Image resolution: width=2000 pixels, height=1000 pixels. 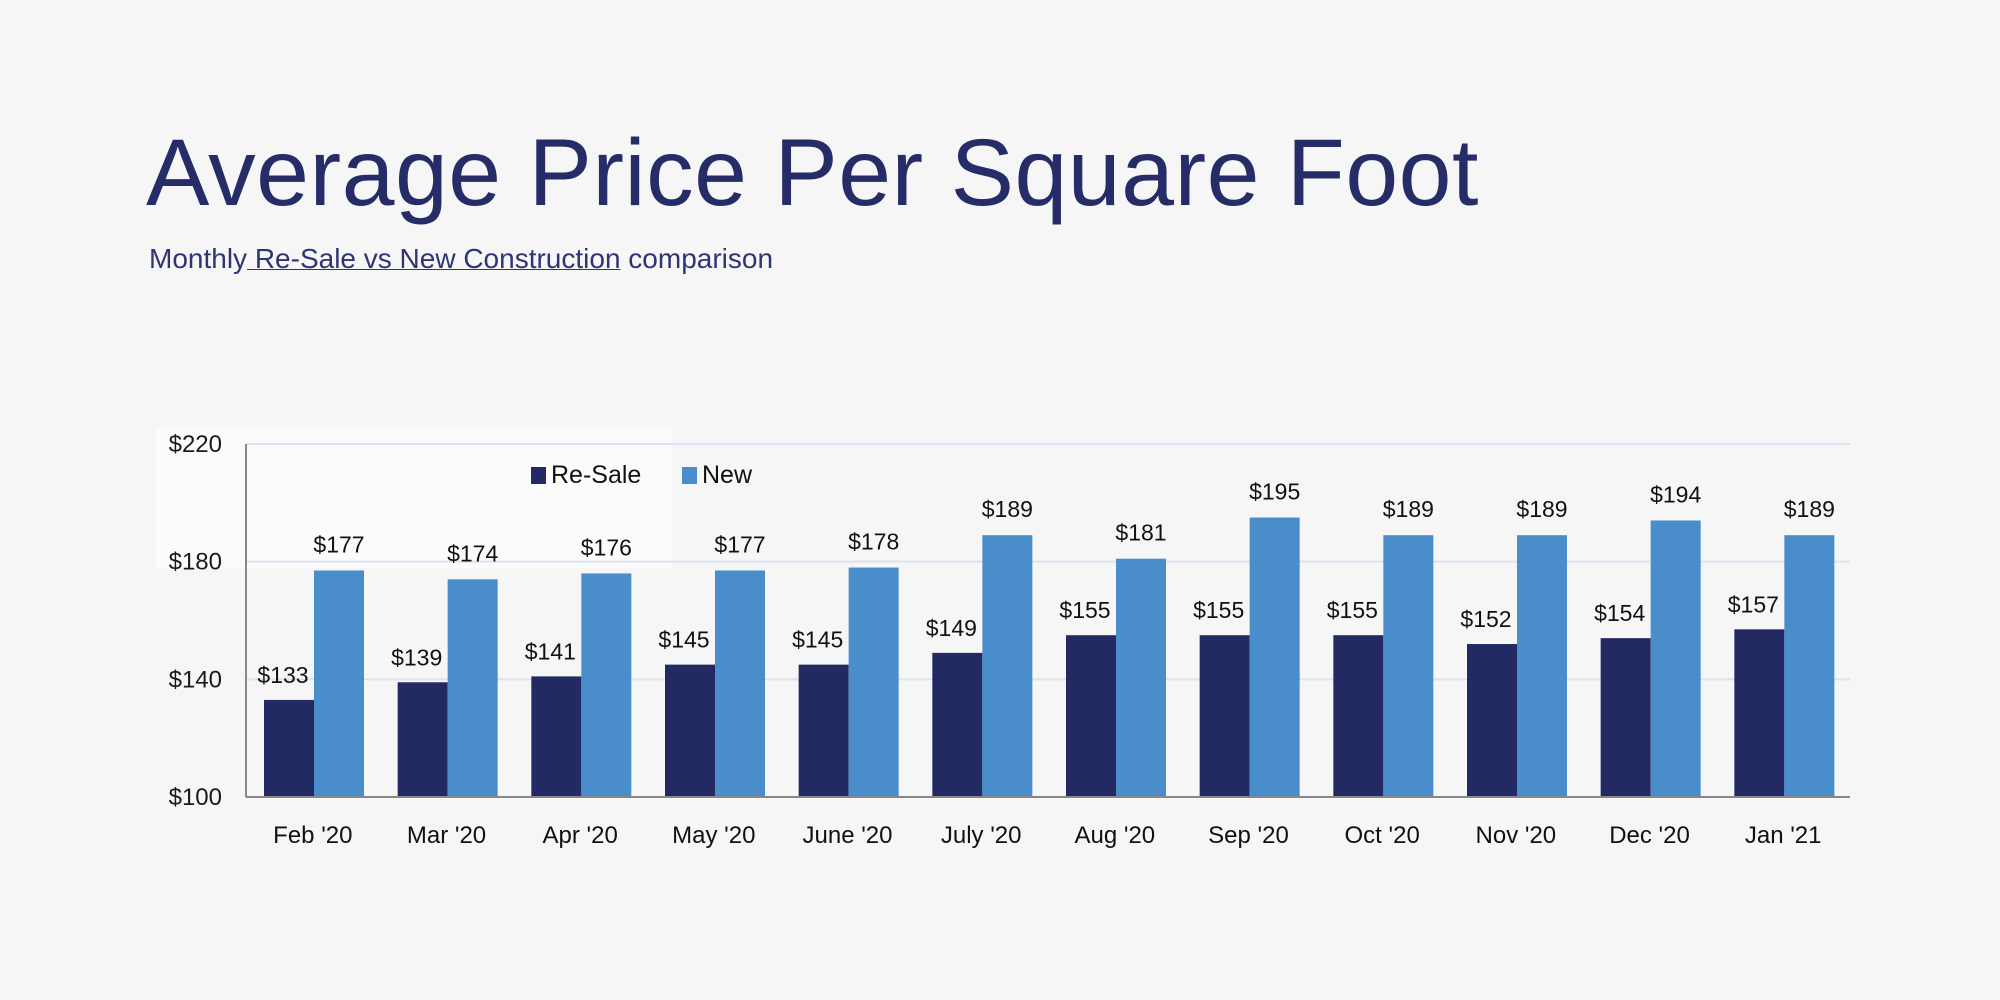 What do you see at coordinates (812, 173) in the screenshot?
I see `page-title: Average Price Per Square Foot` at bounding box center [812, 173].